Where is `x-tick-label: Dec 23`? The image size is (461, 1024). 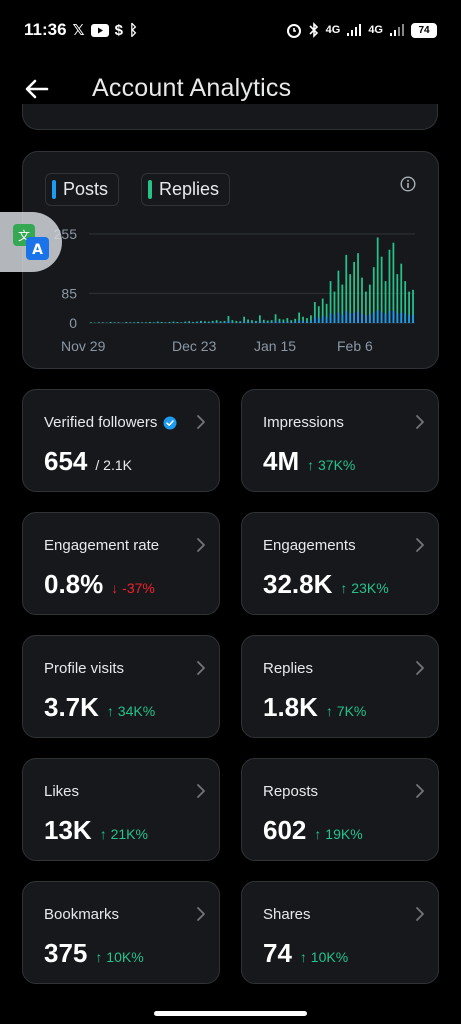 x-tick-label: Dec 23 is located at coordinates (194, 346).